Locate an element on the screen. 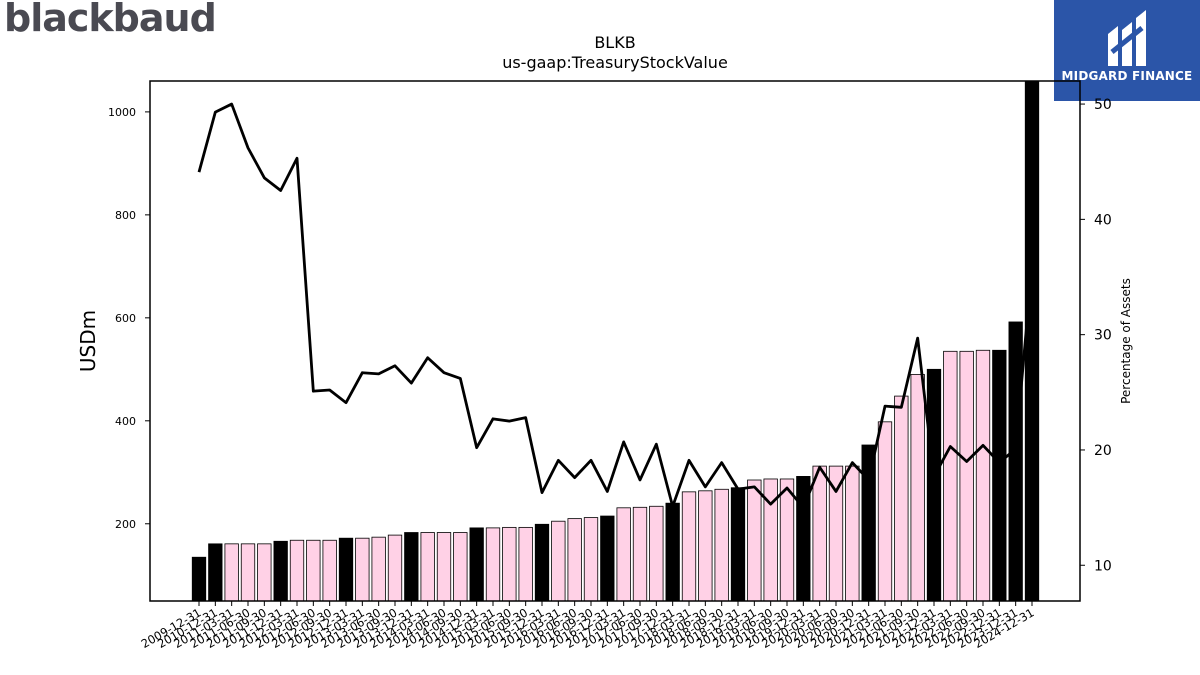 Image resolution: width=1200 pixels, height=675 pixels. y-tick-label: 1000 is located at coordinates (122, 112).